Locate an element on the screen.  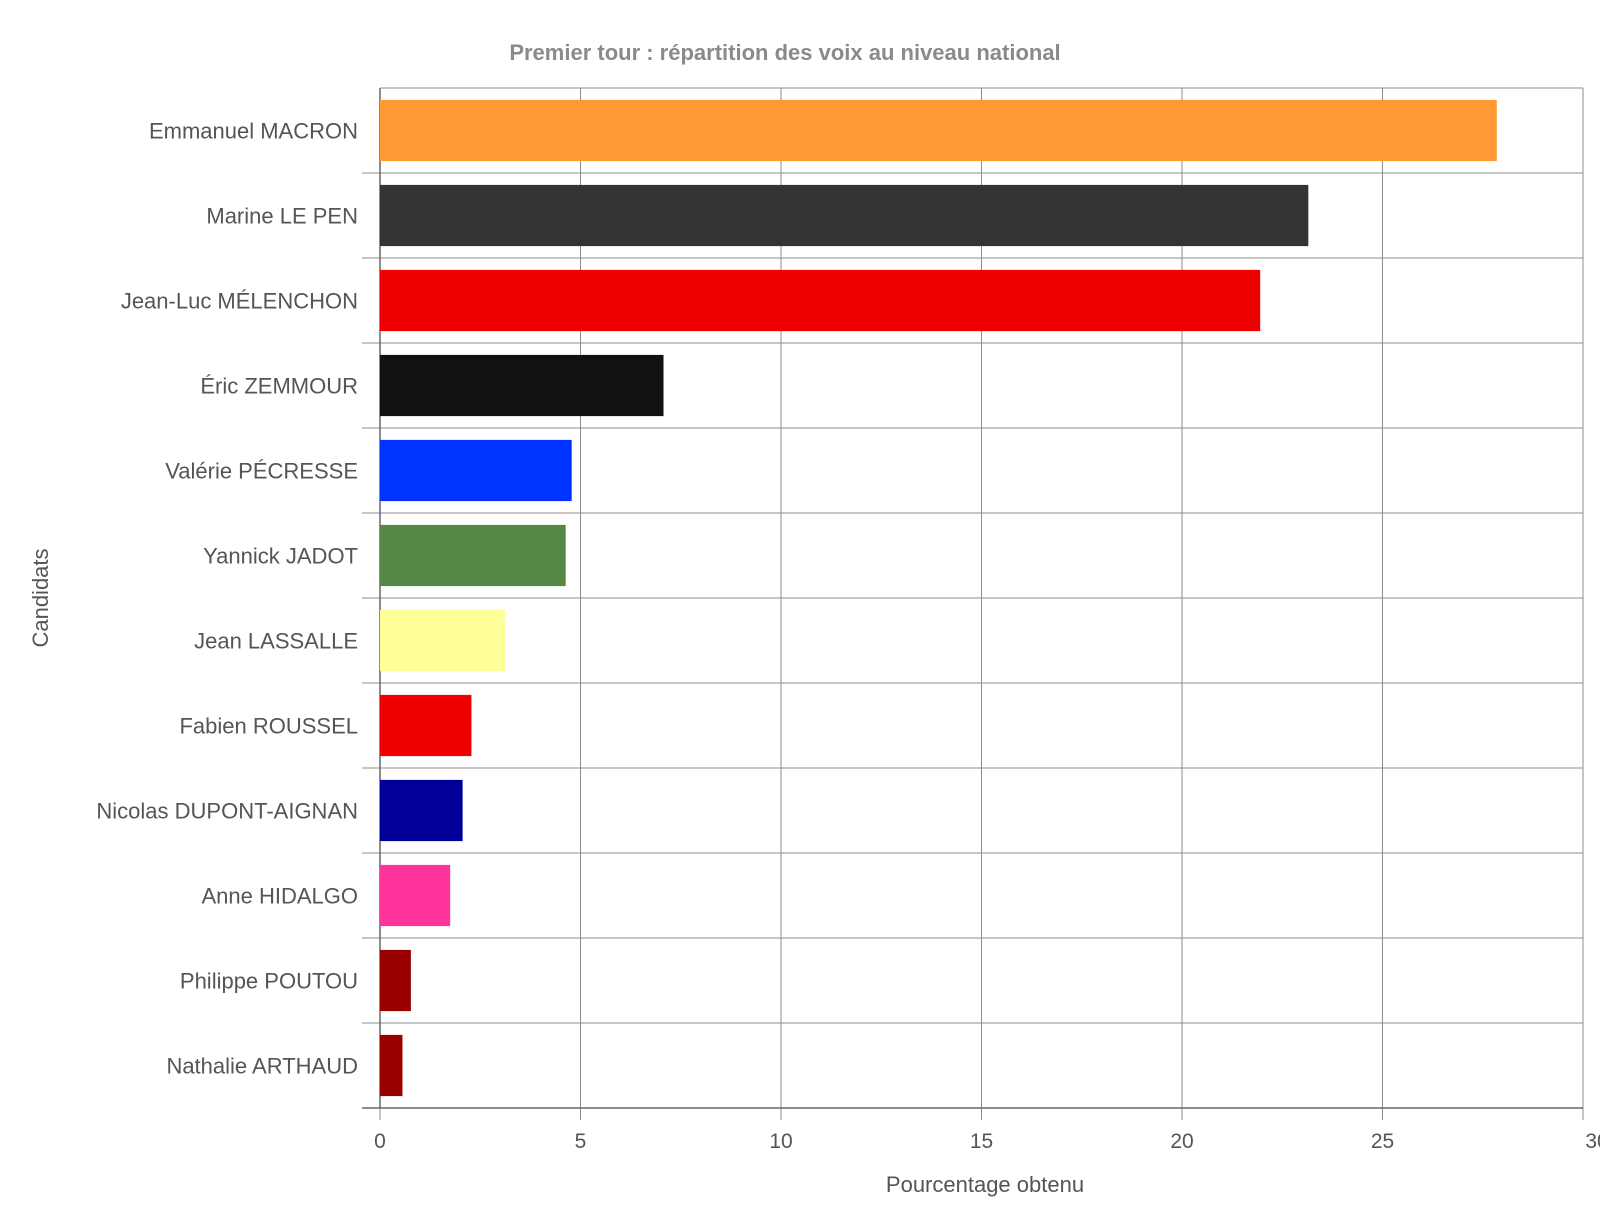
x-tick-label: 0 is located at coordinates (380, 1141).